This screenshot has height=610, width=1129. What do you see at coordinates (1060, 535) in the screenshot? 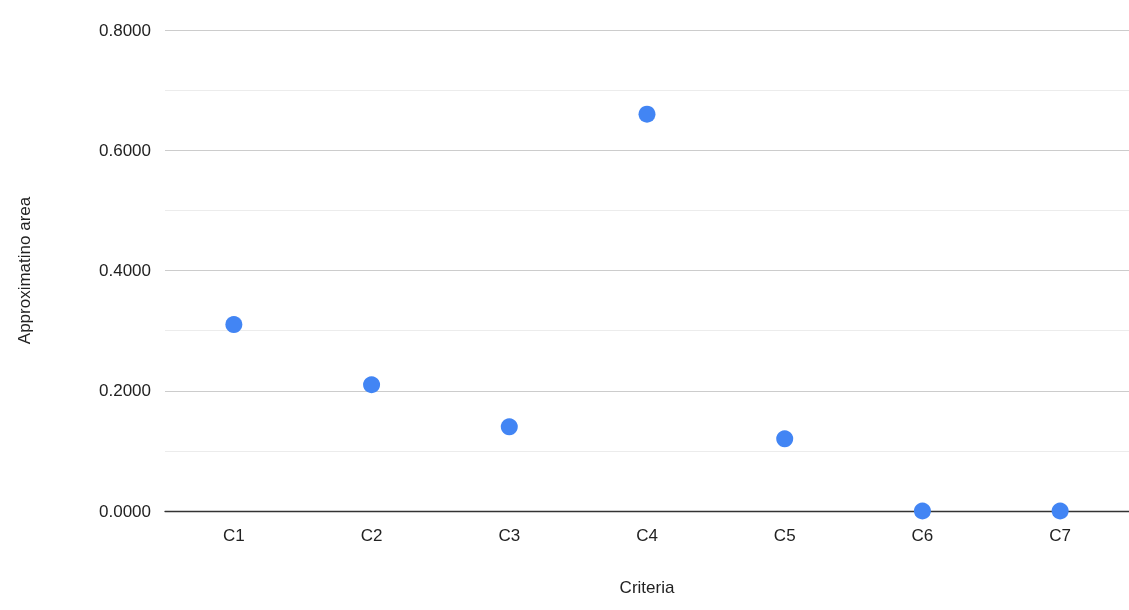
I see `x-tick-label: C7` at bounding box center [1060, 535].